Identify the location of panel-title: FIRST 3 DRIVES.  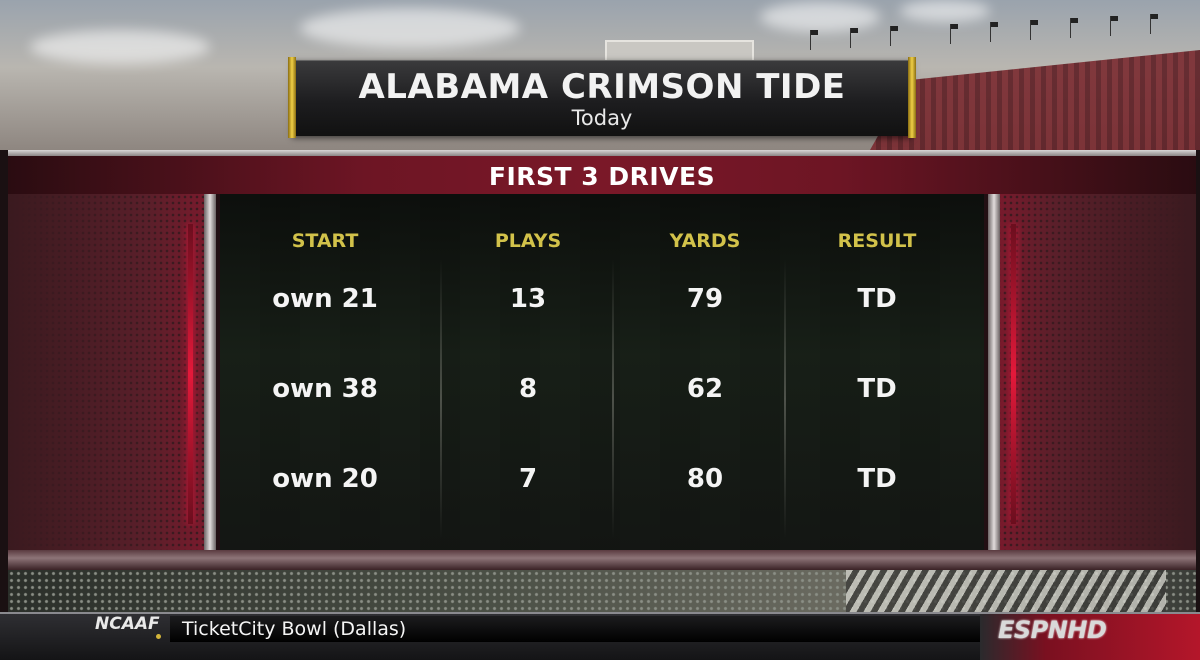
(602, 176).